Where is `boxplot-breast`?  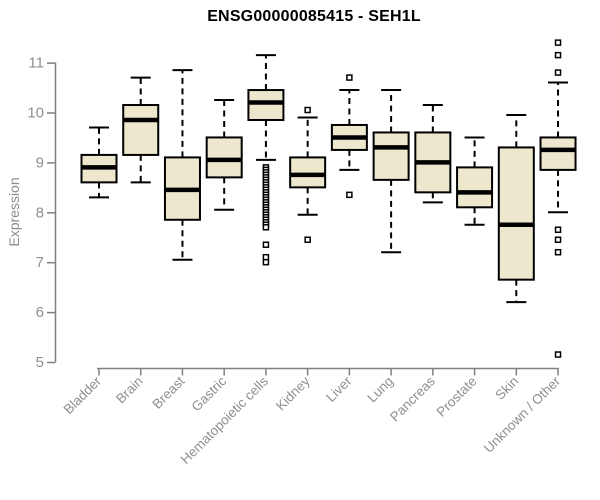 boxplot-breast is located at coordinates (182, 165).